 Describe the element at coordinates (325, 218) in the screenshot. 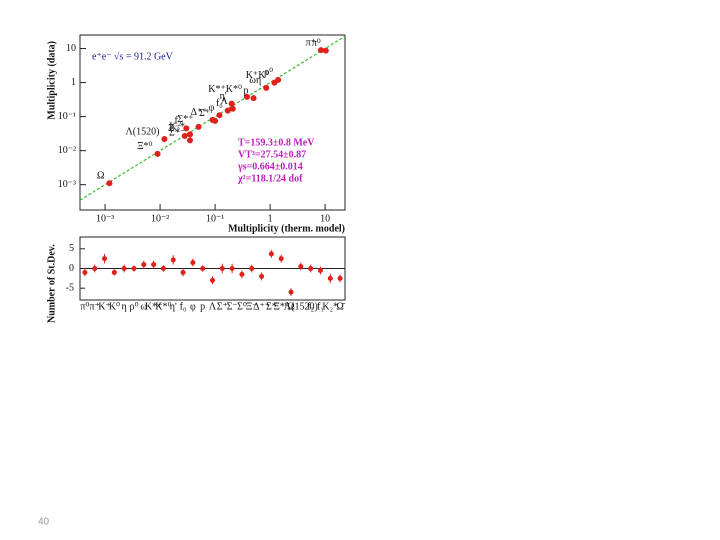

I see `x-tick-label: 10` at that location.